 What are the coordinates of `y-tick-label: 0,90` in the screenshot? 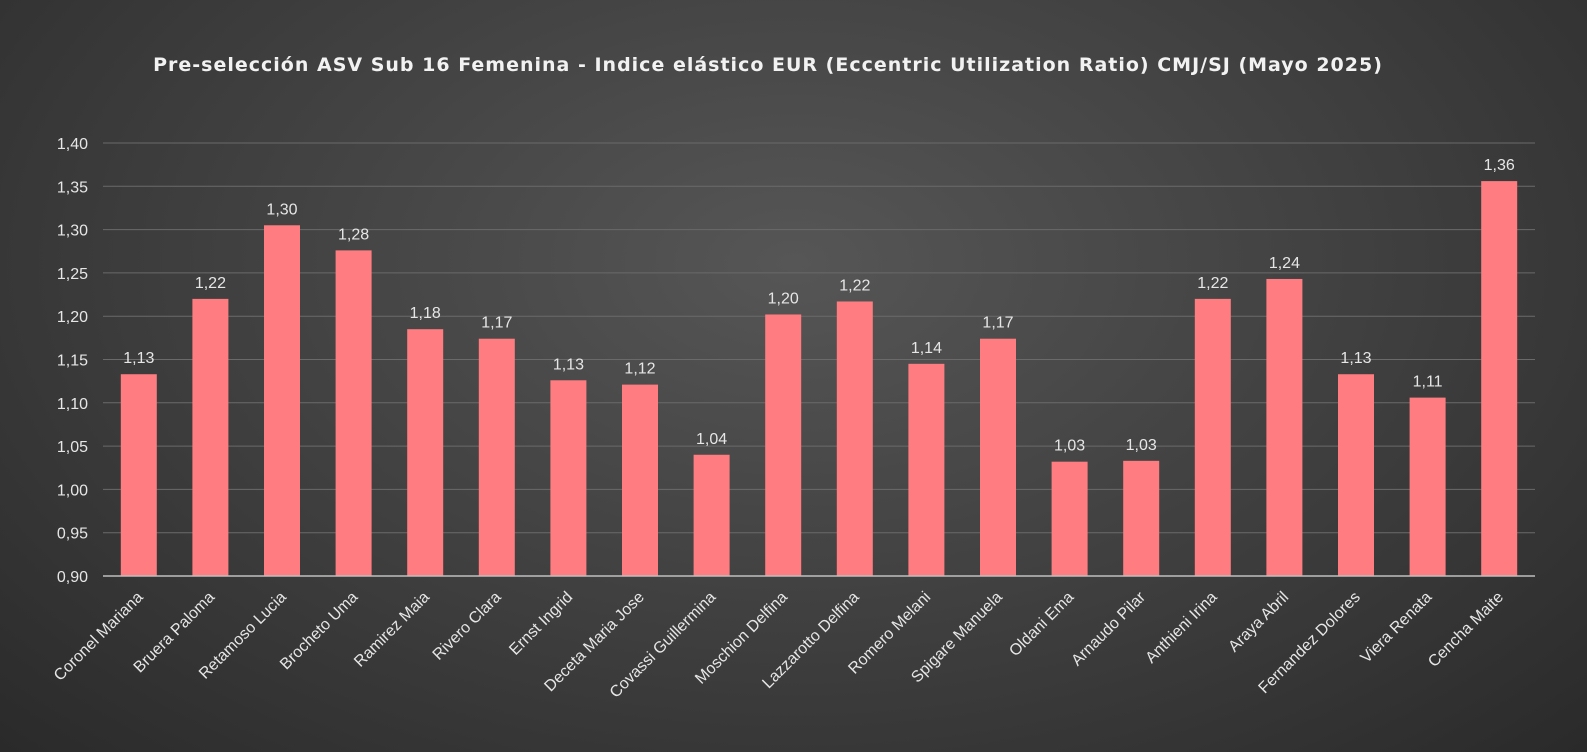 It's located at (72, 577).